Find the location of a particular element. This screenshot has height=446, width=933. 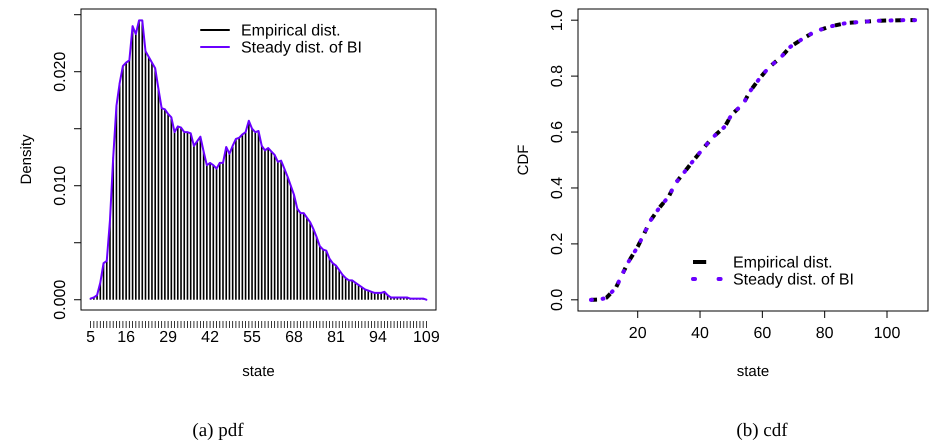

y-tick-label: 0.2 is located at coordinates (557, 244).